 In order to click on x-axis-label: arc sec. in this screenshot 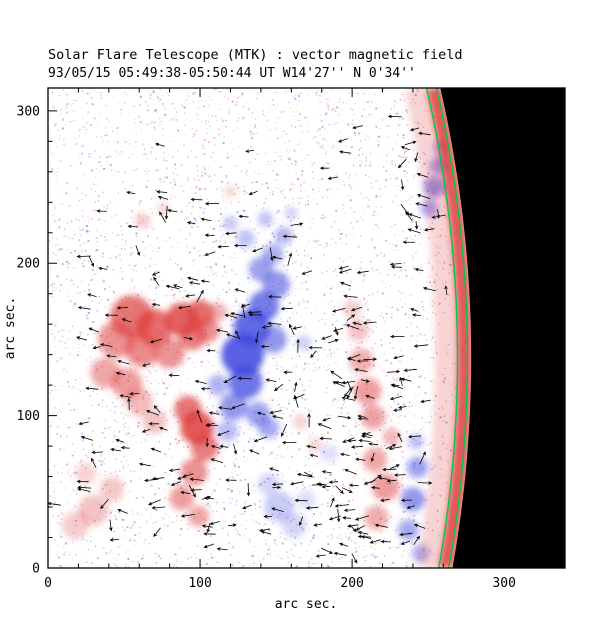, I will do `click(306, 604)`.